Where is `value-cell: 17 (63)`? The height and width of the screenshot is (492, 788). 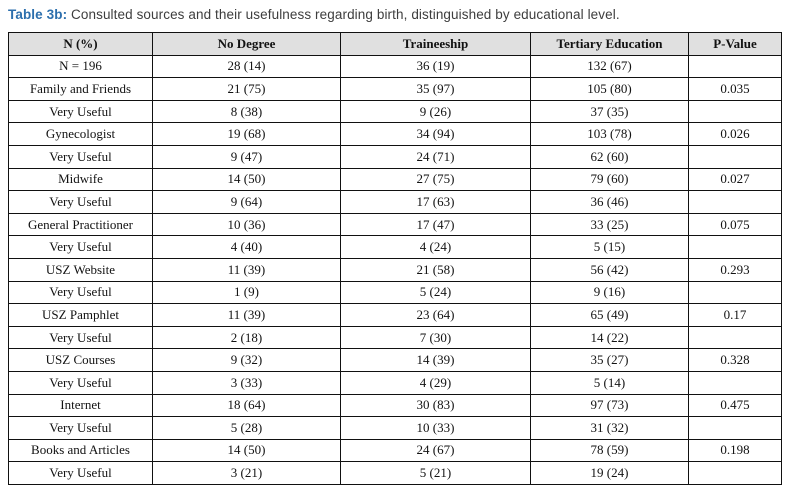 value-cell: 17 (63) is located at coordinates (435, 202).